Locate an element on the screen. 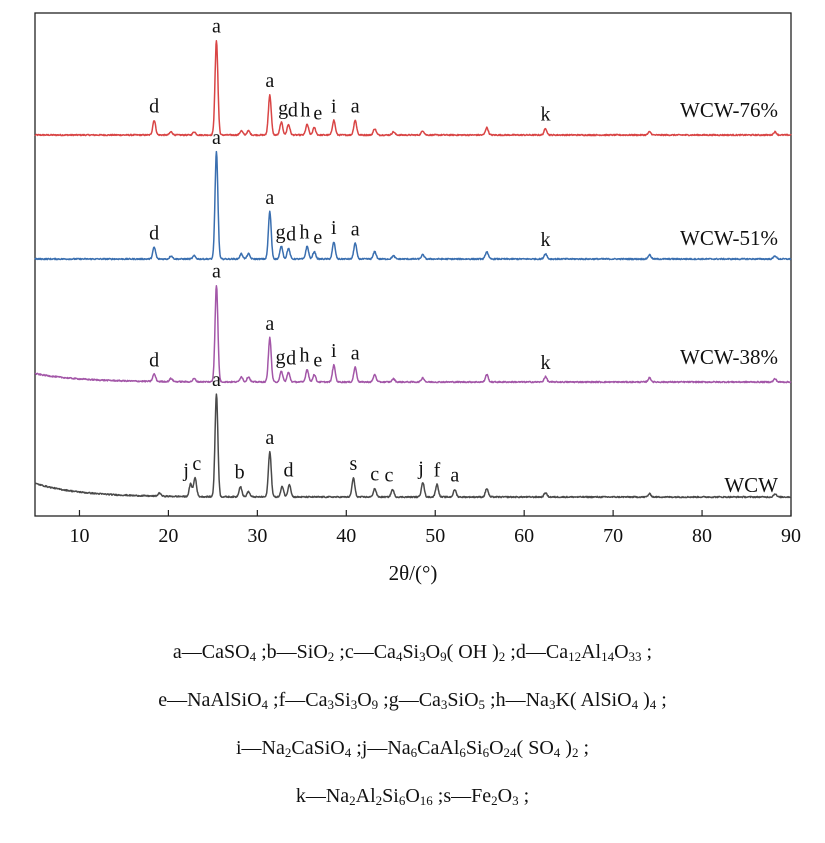  legend-letter: a is located at coordinates (177, 652).